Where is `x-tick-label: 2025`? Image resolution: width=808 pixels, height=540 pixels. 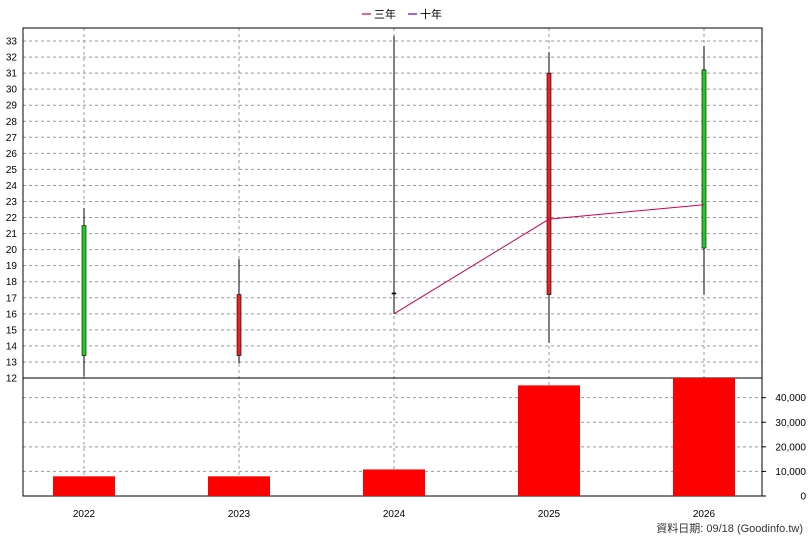 x-tick-label: 2025 is located at coordinates (549, 514).